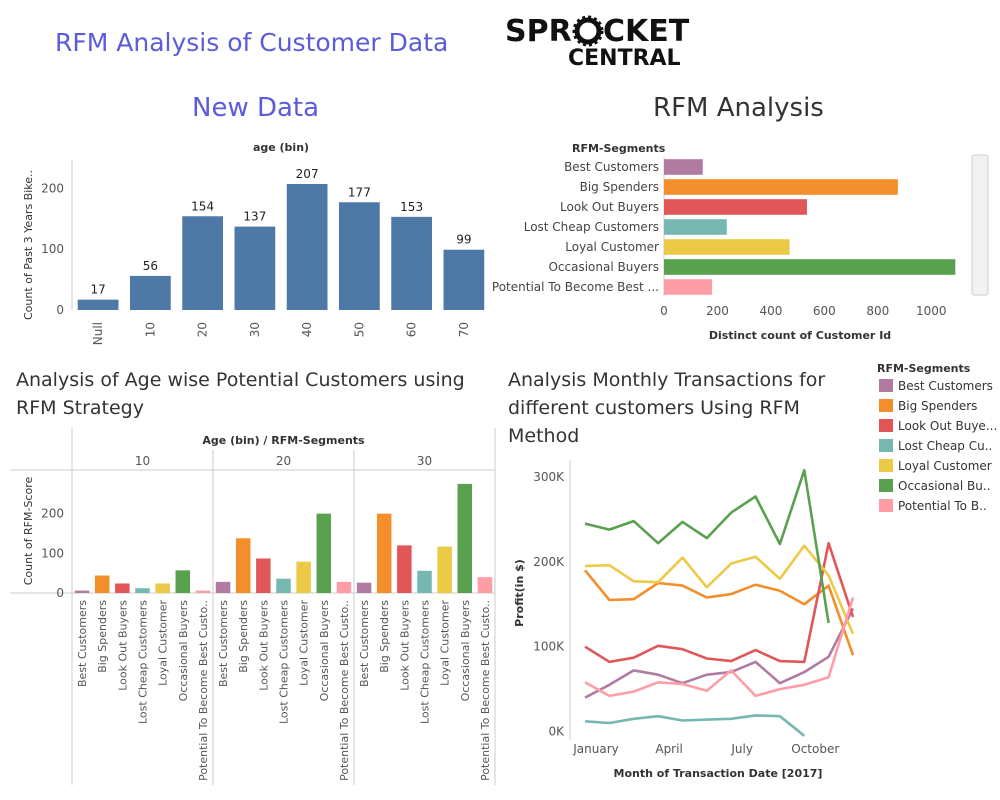 This screenshot has width=1000, height=800. Describe the element at coordinates (815, 749) in the screenshot. I see `x-tick-label: October` at that location.